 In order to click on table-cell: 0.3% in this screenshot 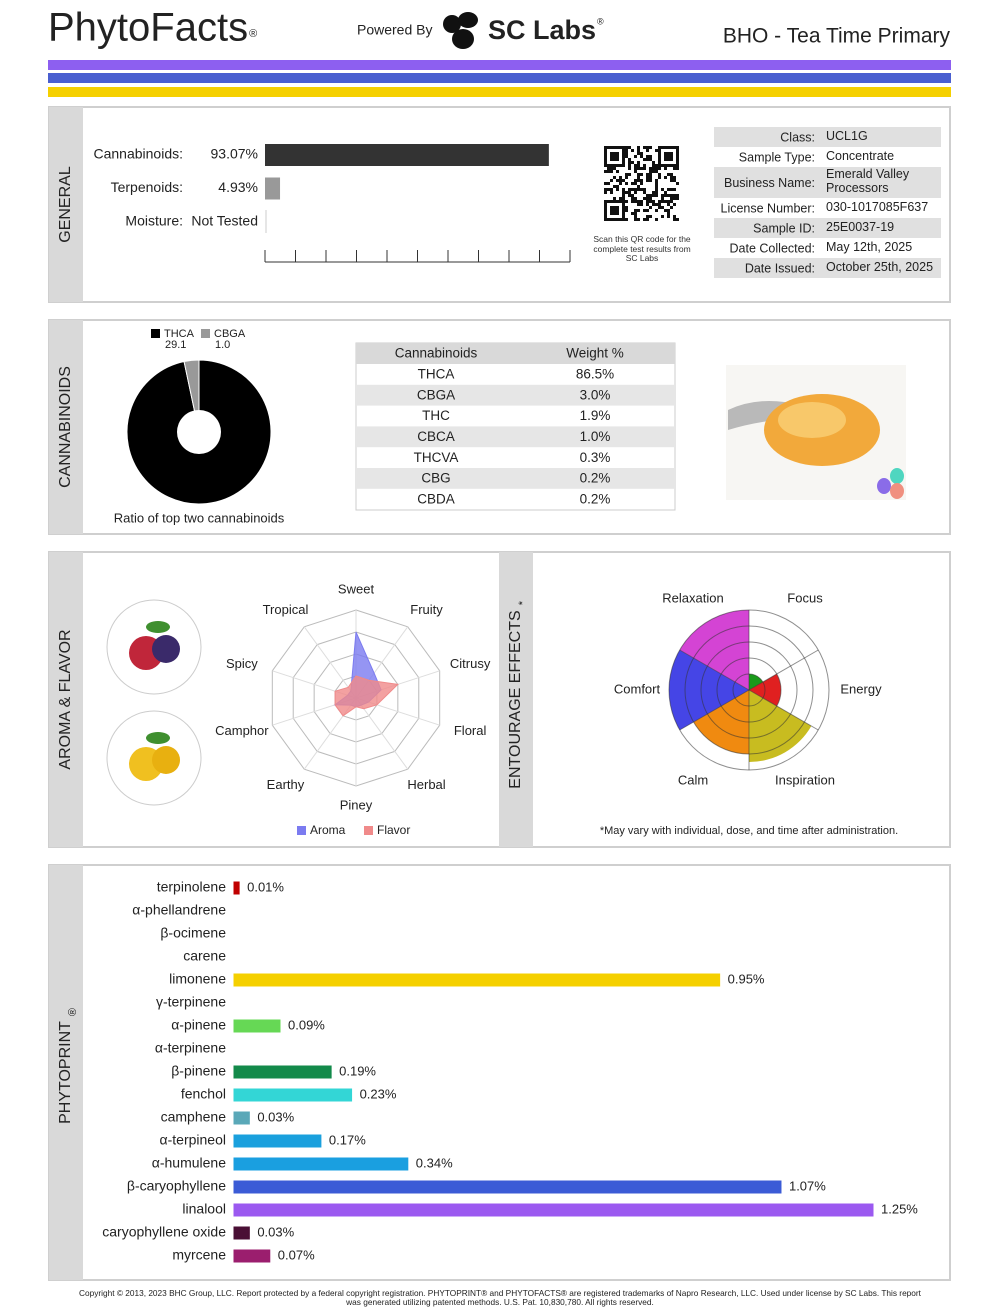, I will do `click(595, 457)`.